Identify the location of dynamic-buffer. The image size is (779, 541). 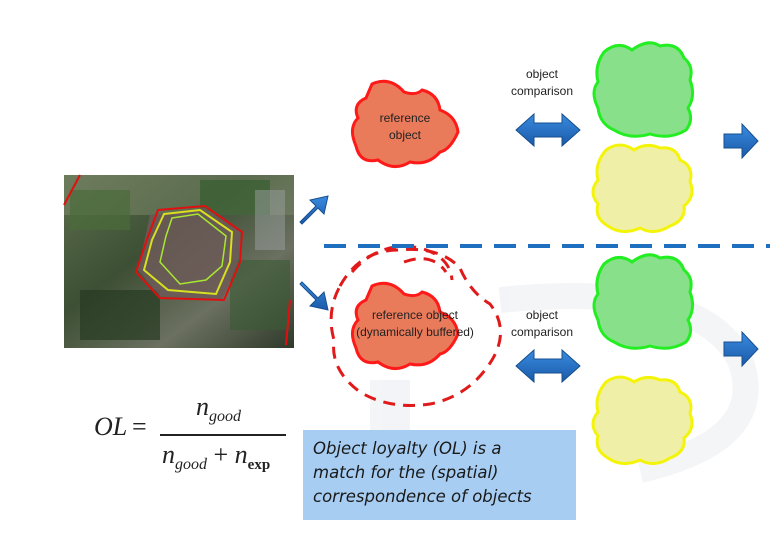
(415, 325).